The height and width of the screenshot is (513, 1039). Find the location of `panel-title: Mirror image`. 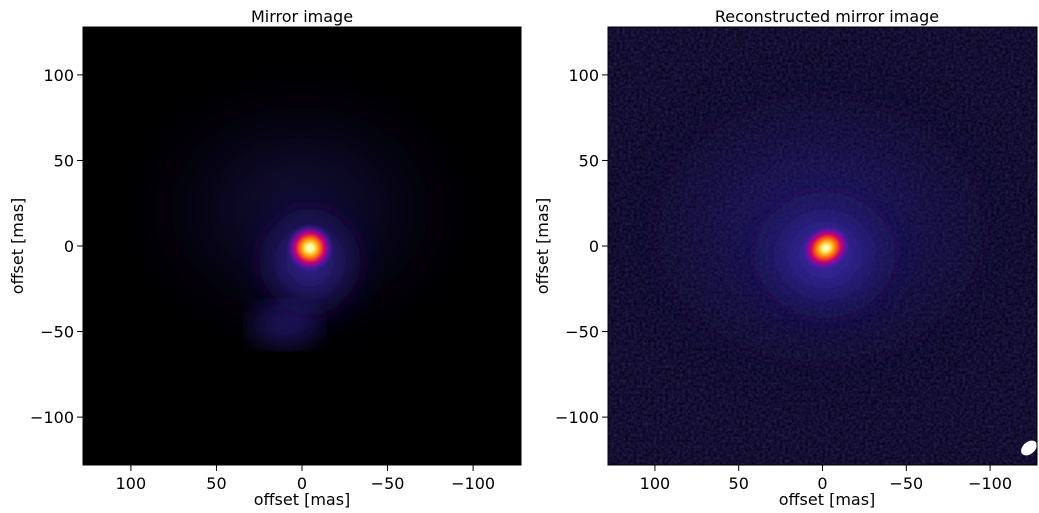

panel-title: Mirror image is located at coordinates (302, 16).